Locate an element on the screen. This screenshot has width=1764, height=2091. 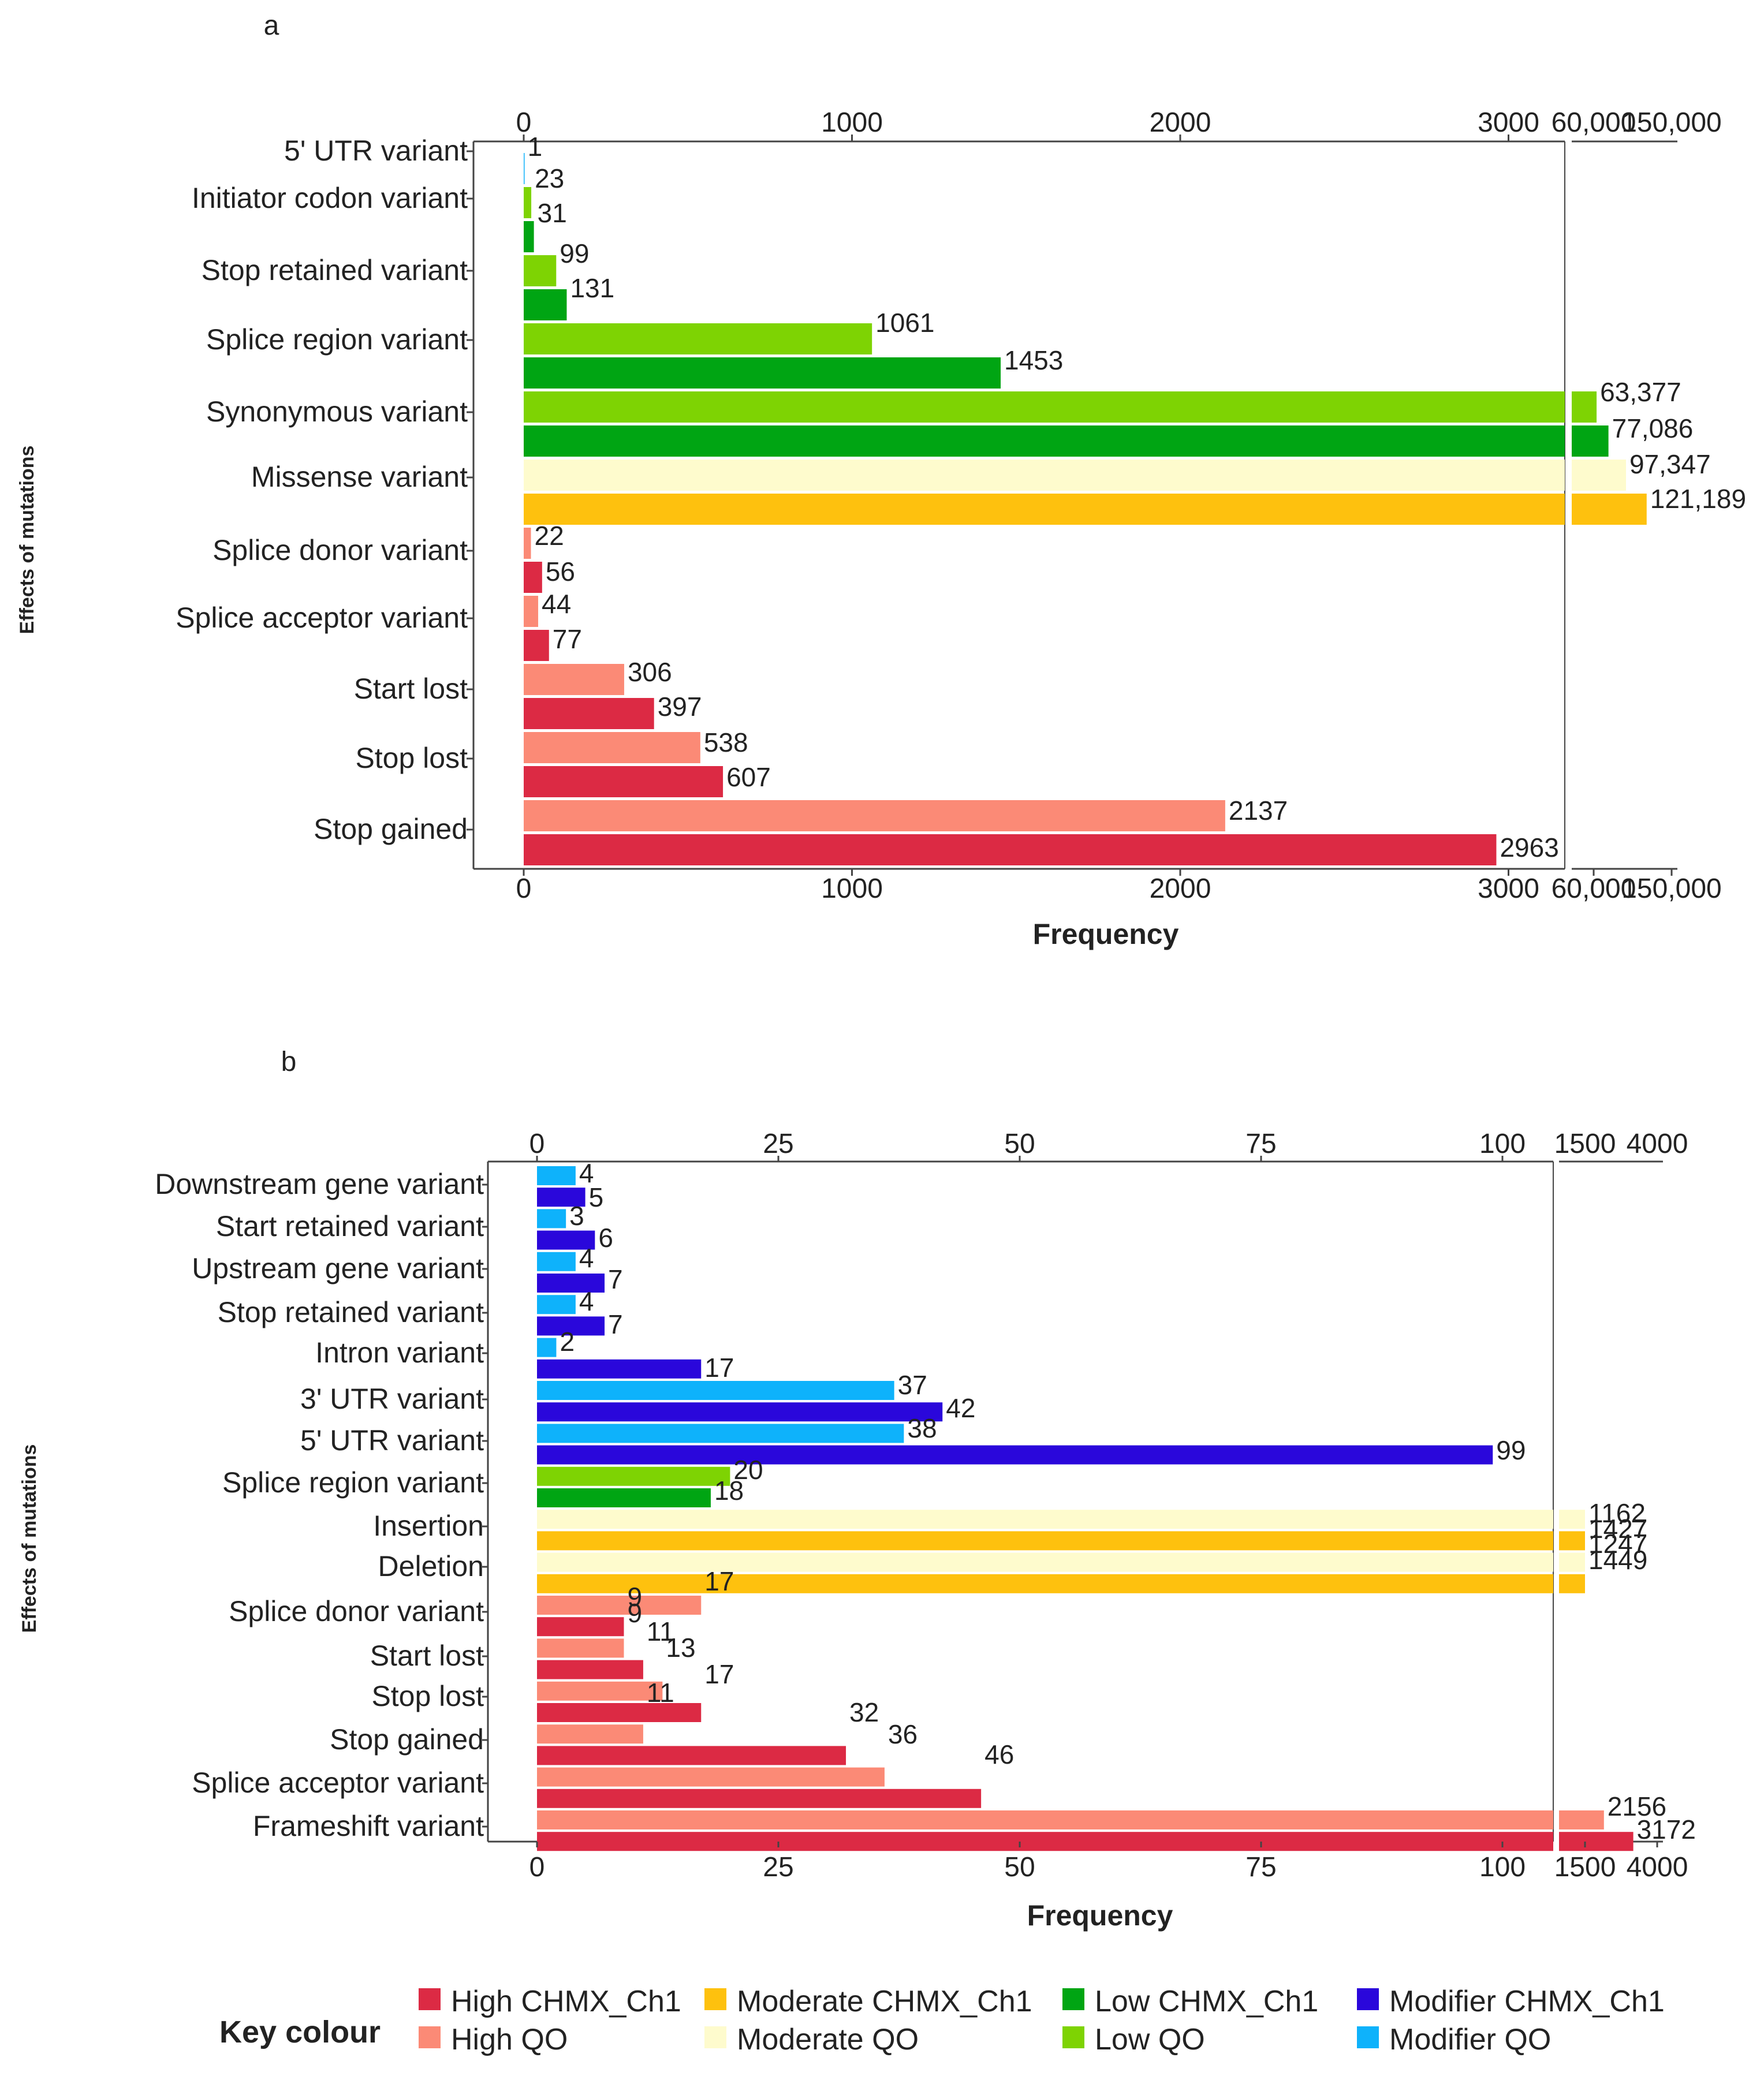
data-label: 9 is located at coordinates (634, 1597).